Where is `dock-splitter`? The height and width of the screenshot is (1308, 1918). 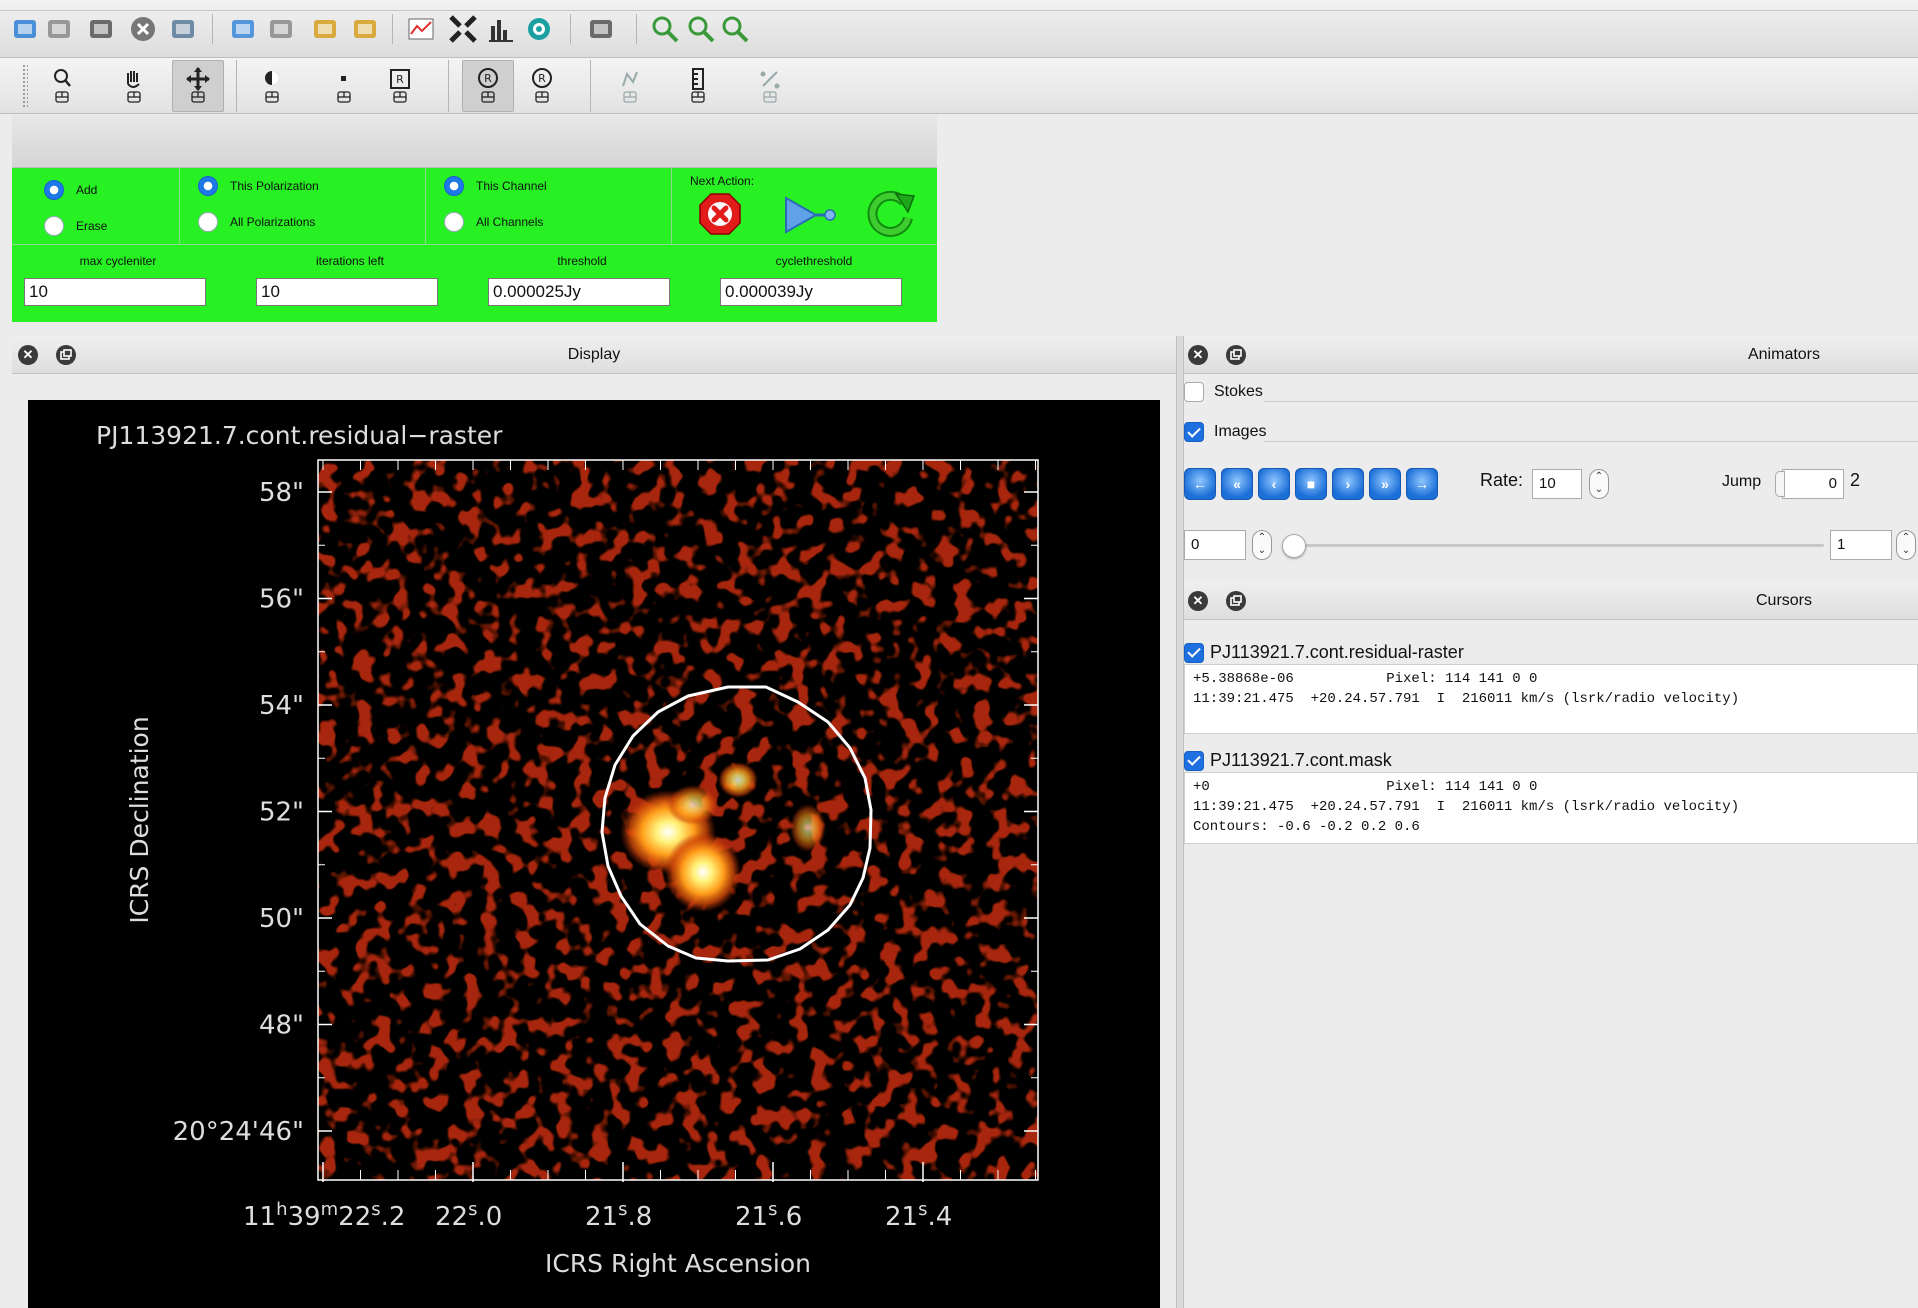 dock-splitter is located at coordinates (1180, 822).